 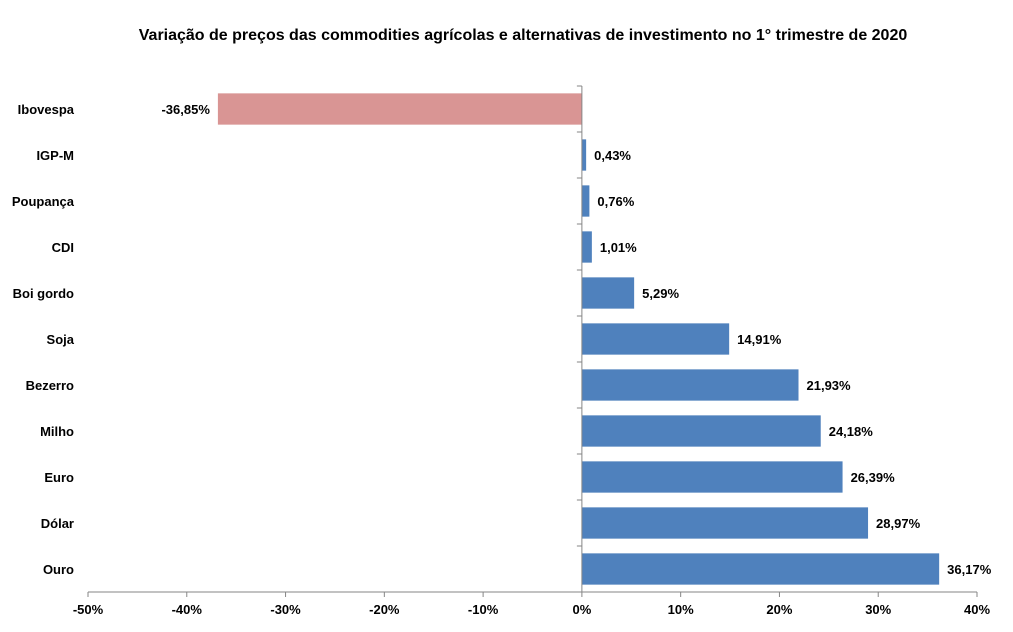 What do you see at coordinates (829, 385) in the screenshot?
I see `data-label-6: 21,93%` at bounding box center [829, 385].